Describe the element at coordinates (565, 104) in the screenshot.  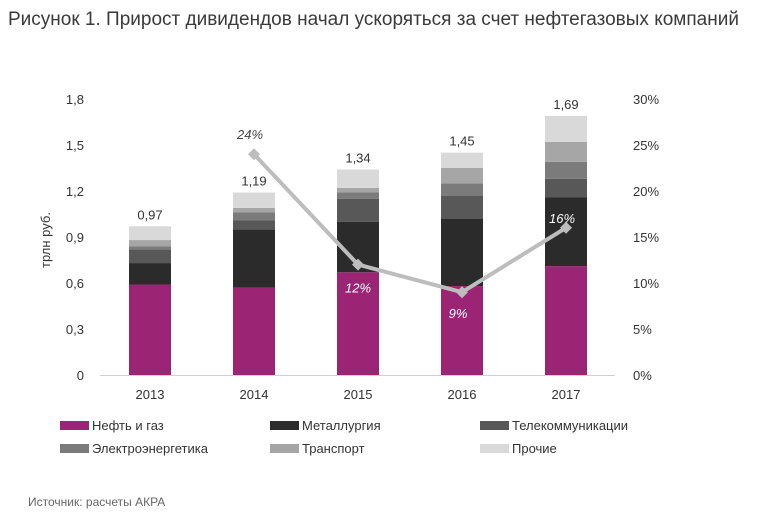
I see `total-label: 1,69` at that location.